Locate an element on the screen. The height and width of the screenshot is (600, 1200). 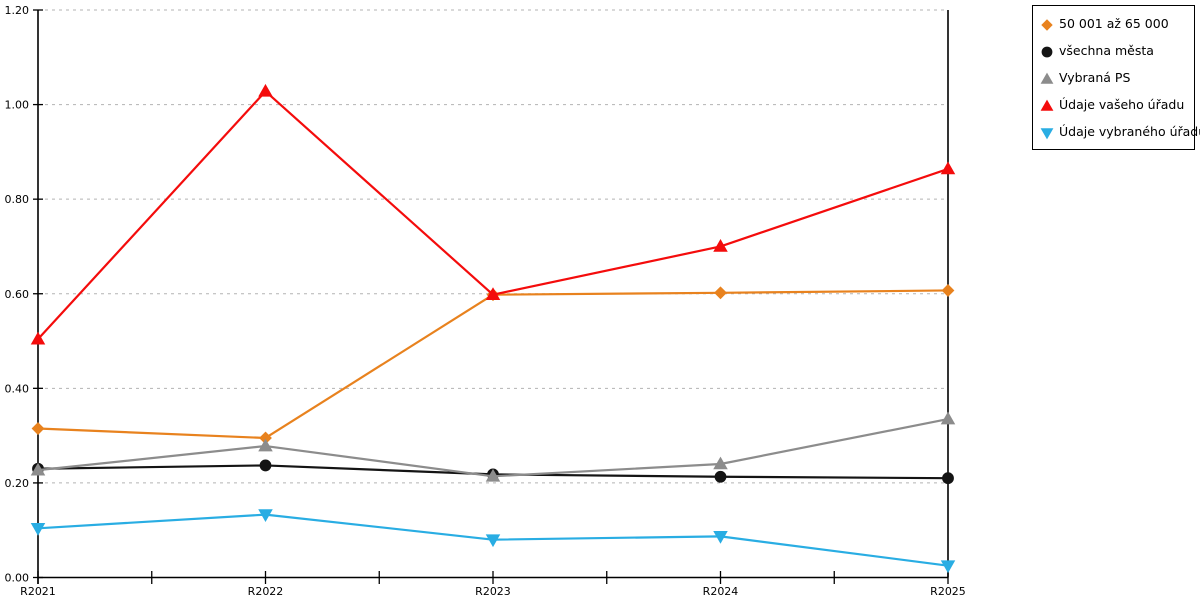
y-tick-label: 0.00 is located at coordinates (17, 578).